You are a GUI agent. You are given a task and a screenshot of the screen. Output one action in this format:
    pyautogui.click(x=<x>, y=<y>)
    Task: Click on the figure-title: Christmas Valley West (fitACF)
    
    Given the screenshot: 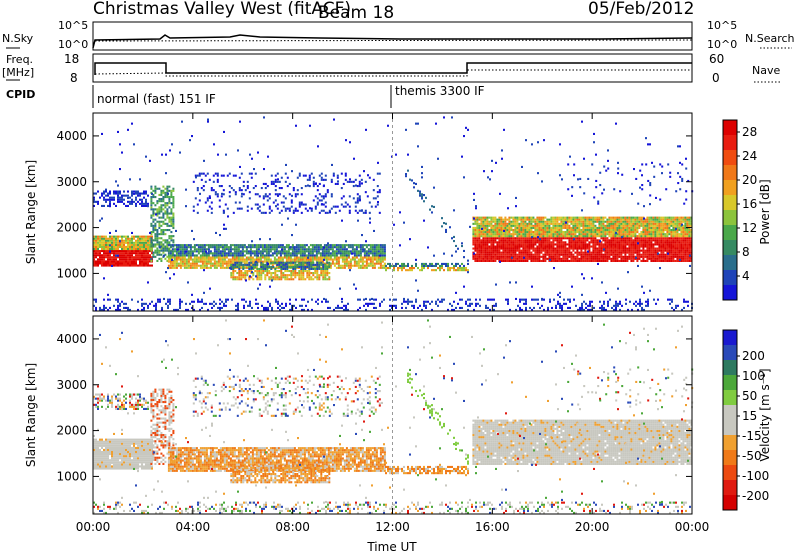 What is the action you would take?
    pyautogui.click(x=222, y=9)
    